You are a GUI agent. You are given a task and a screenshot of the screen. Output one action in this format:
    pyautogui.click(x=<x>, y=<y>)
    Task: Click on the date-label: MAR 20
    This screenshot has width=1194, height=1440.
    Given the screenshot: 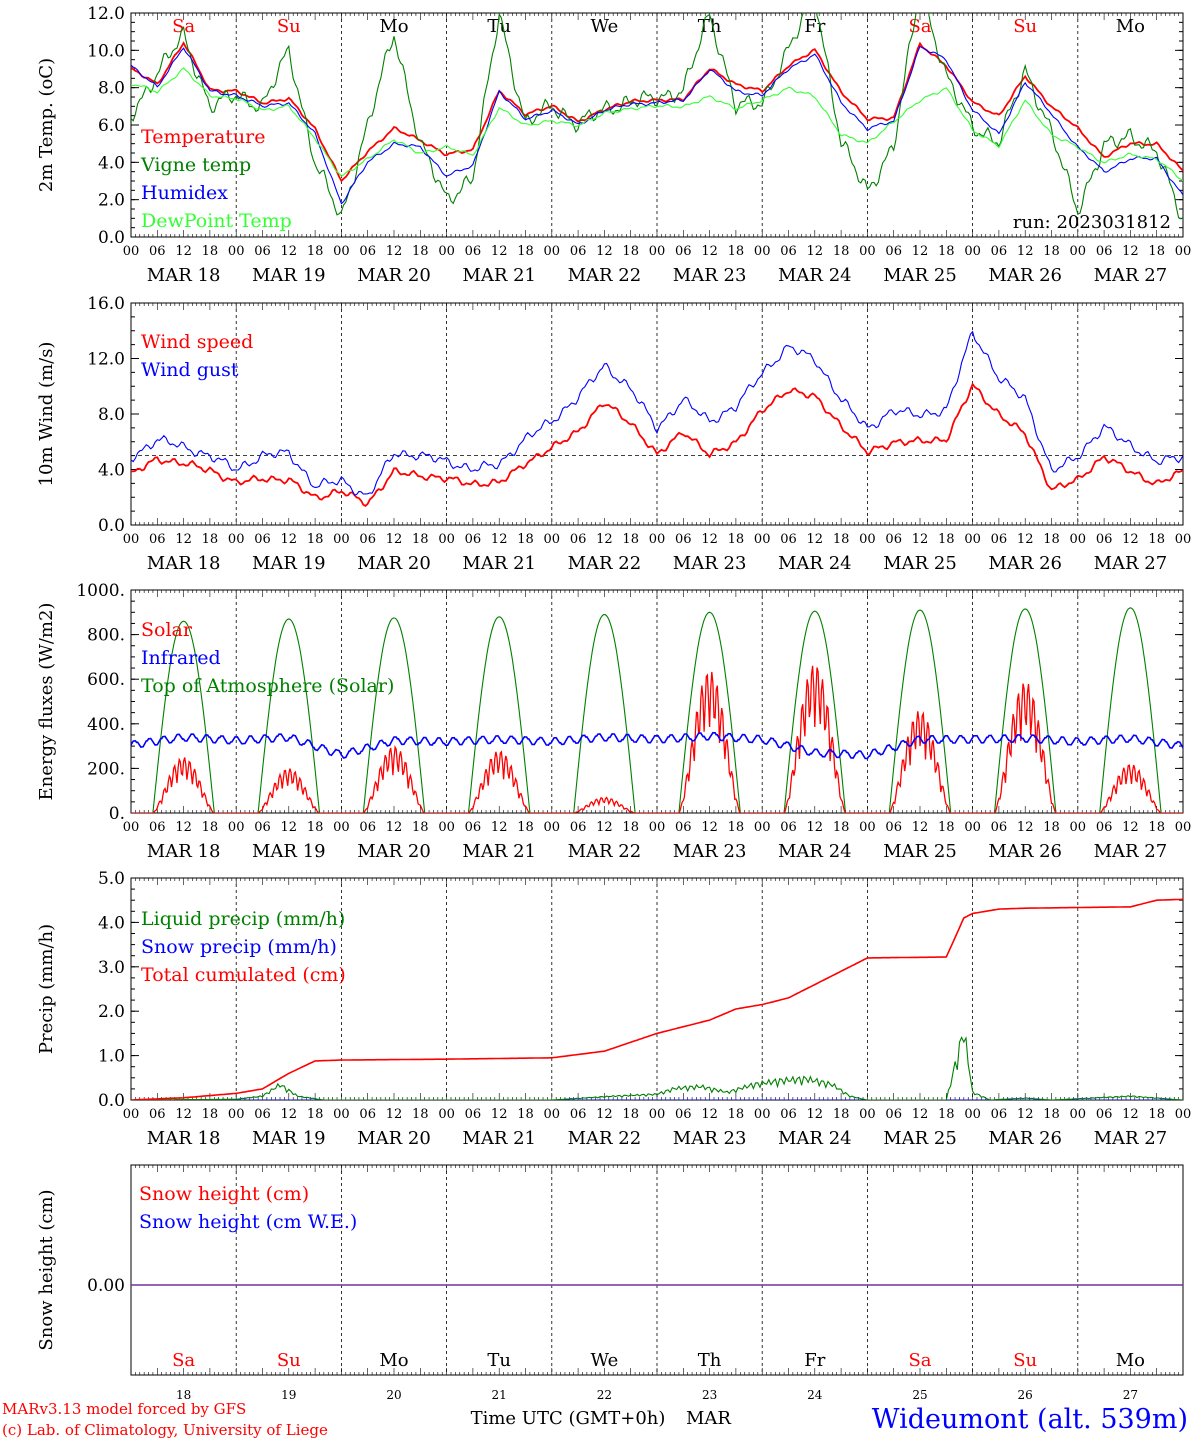 What is the action you would take?
    pyautogui.click(x=394, y=1138)
    